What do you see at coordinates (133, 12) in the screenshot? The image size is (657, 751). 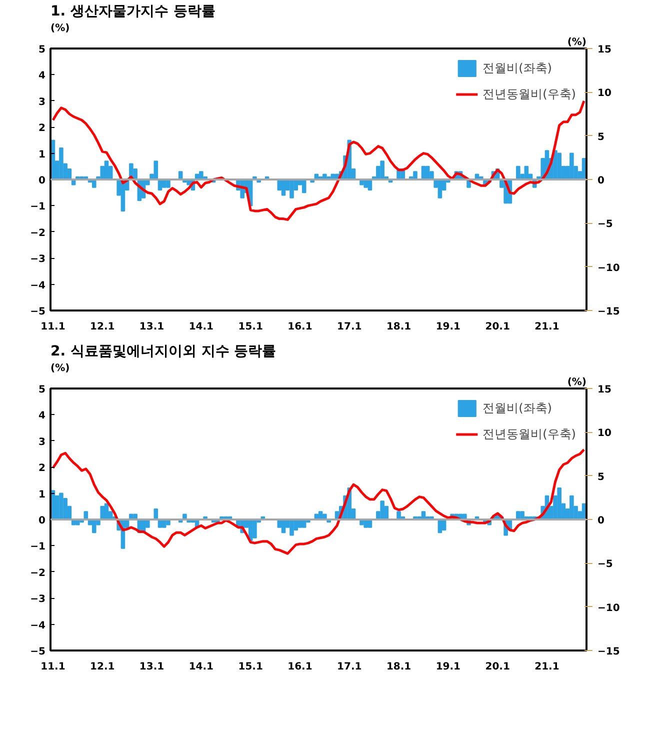 I see `chart-title: 1. 생산자물가지수 등락률` at bounding box center [133, 12].